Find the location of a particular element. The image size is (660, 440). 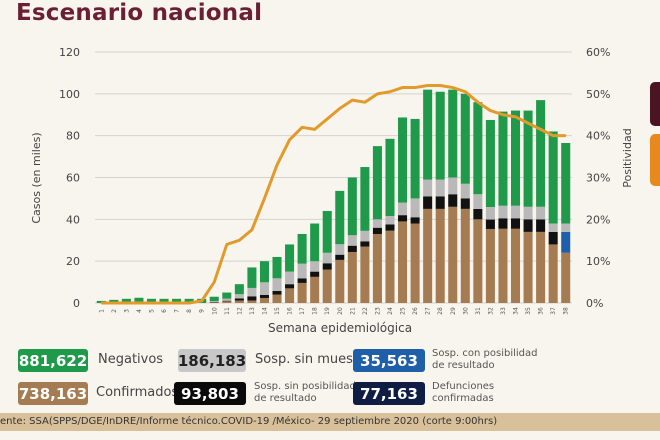

confirmados-value: 738,163 is located at coordinates (53, 393).